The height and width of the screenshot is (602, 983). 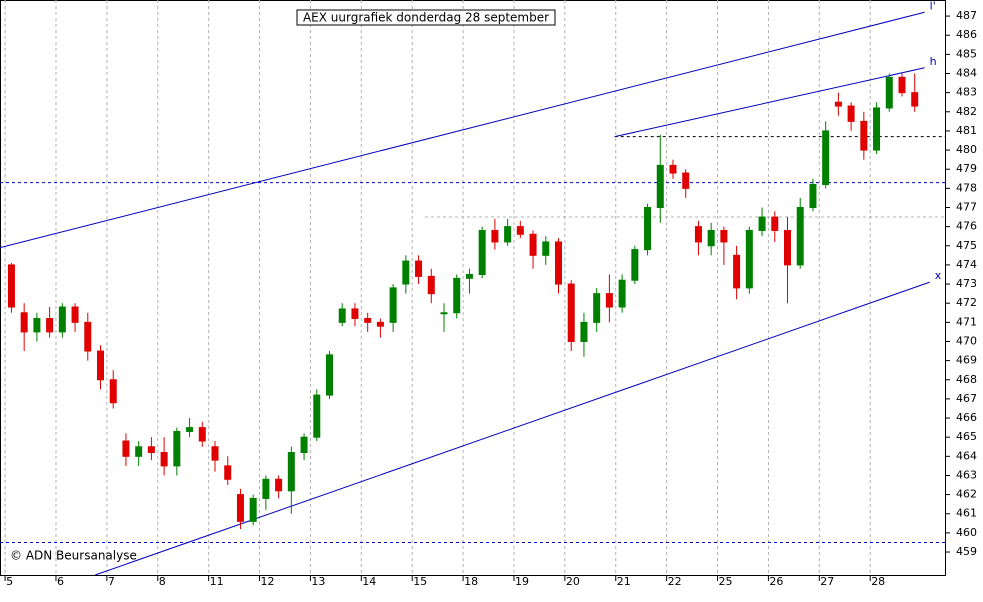 What do you see at coordinates (776, 581) in the screenshot?
I see `x-tick-label: 26` at bounding box center [776, 581].